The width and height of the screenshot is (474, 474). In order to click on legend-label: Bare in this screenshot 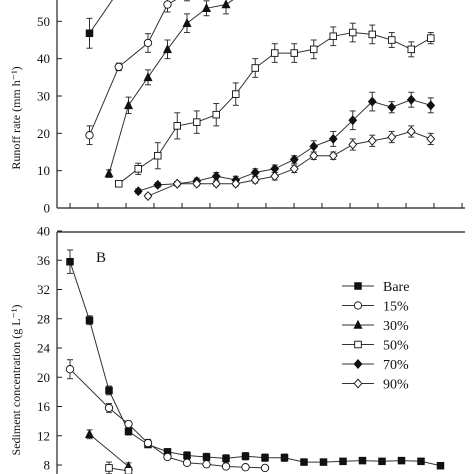, I will do `click(396, 287)`.